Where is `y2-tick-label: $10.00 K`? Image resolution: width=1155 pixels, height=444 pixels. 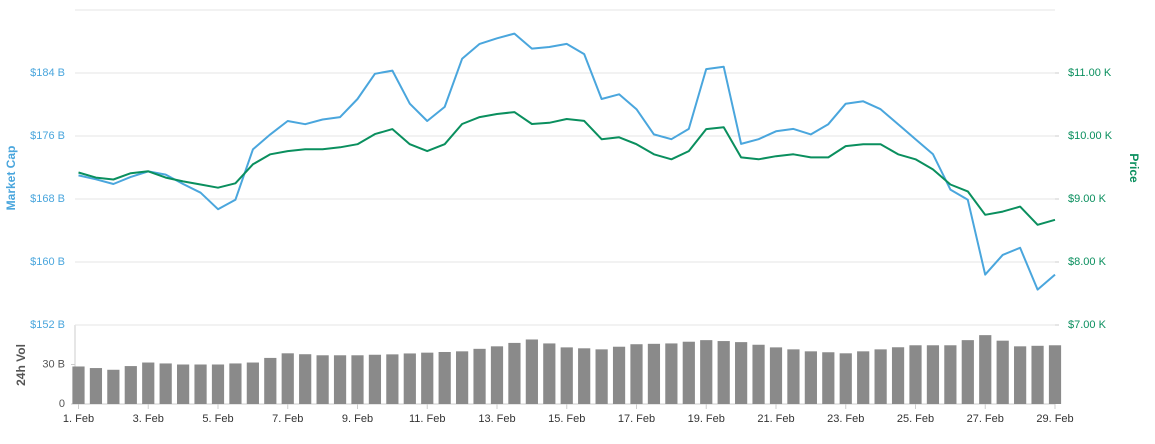 y2-tick-label: $10.00 K is located at coordinates (1090, 136).